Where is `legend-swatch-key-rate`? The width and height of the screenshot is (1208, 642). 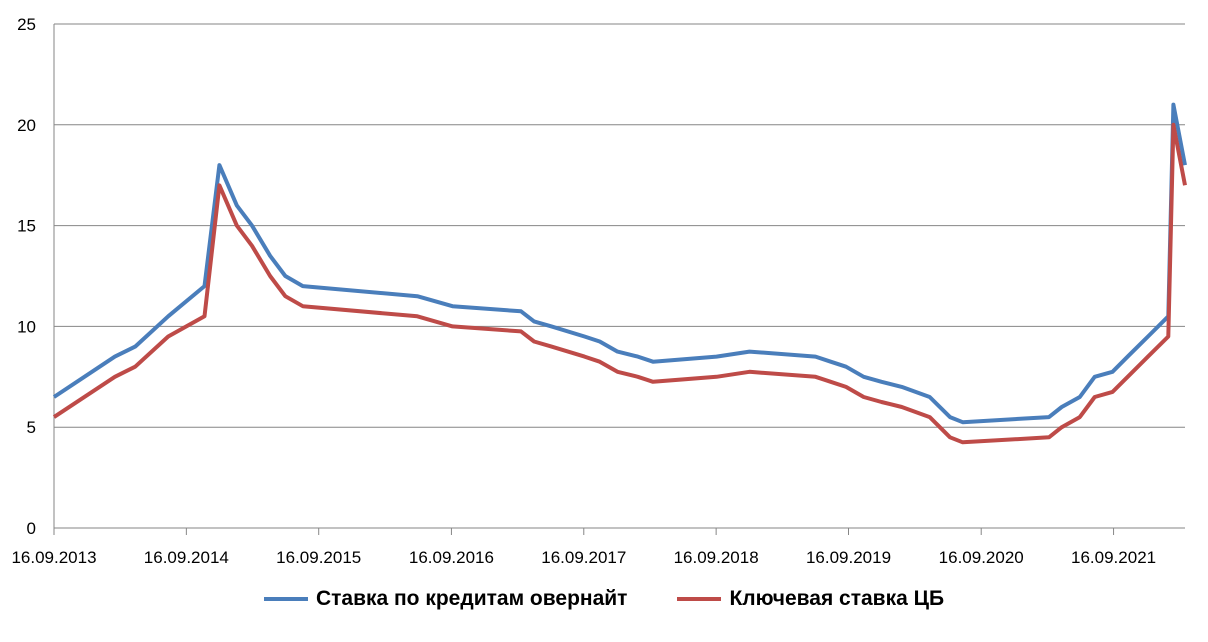
legend-swatch-key-rate is located at coordinates (699, 599).